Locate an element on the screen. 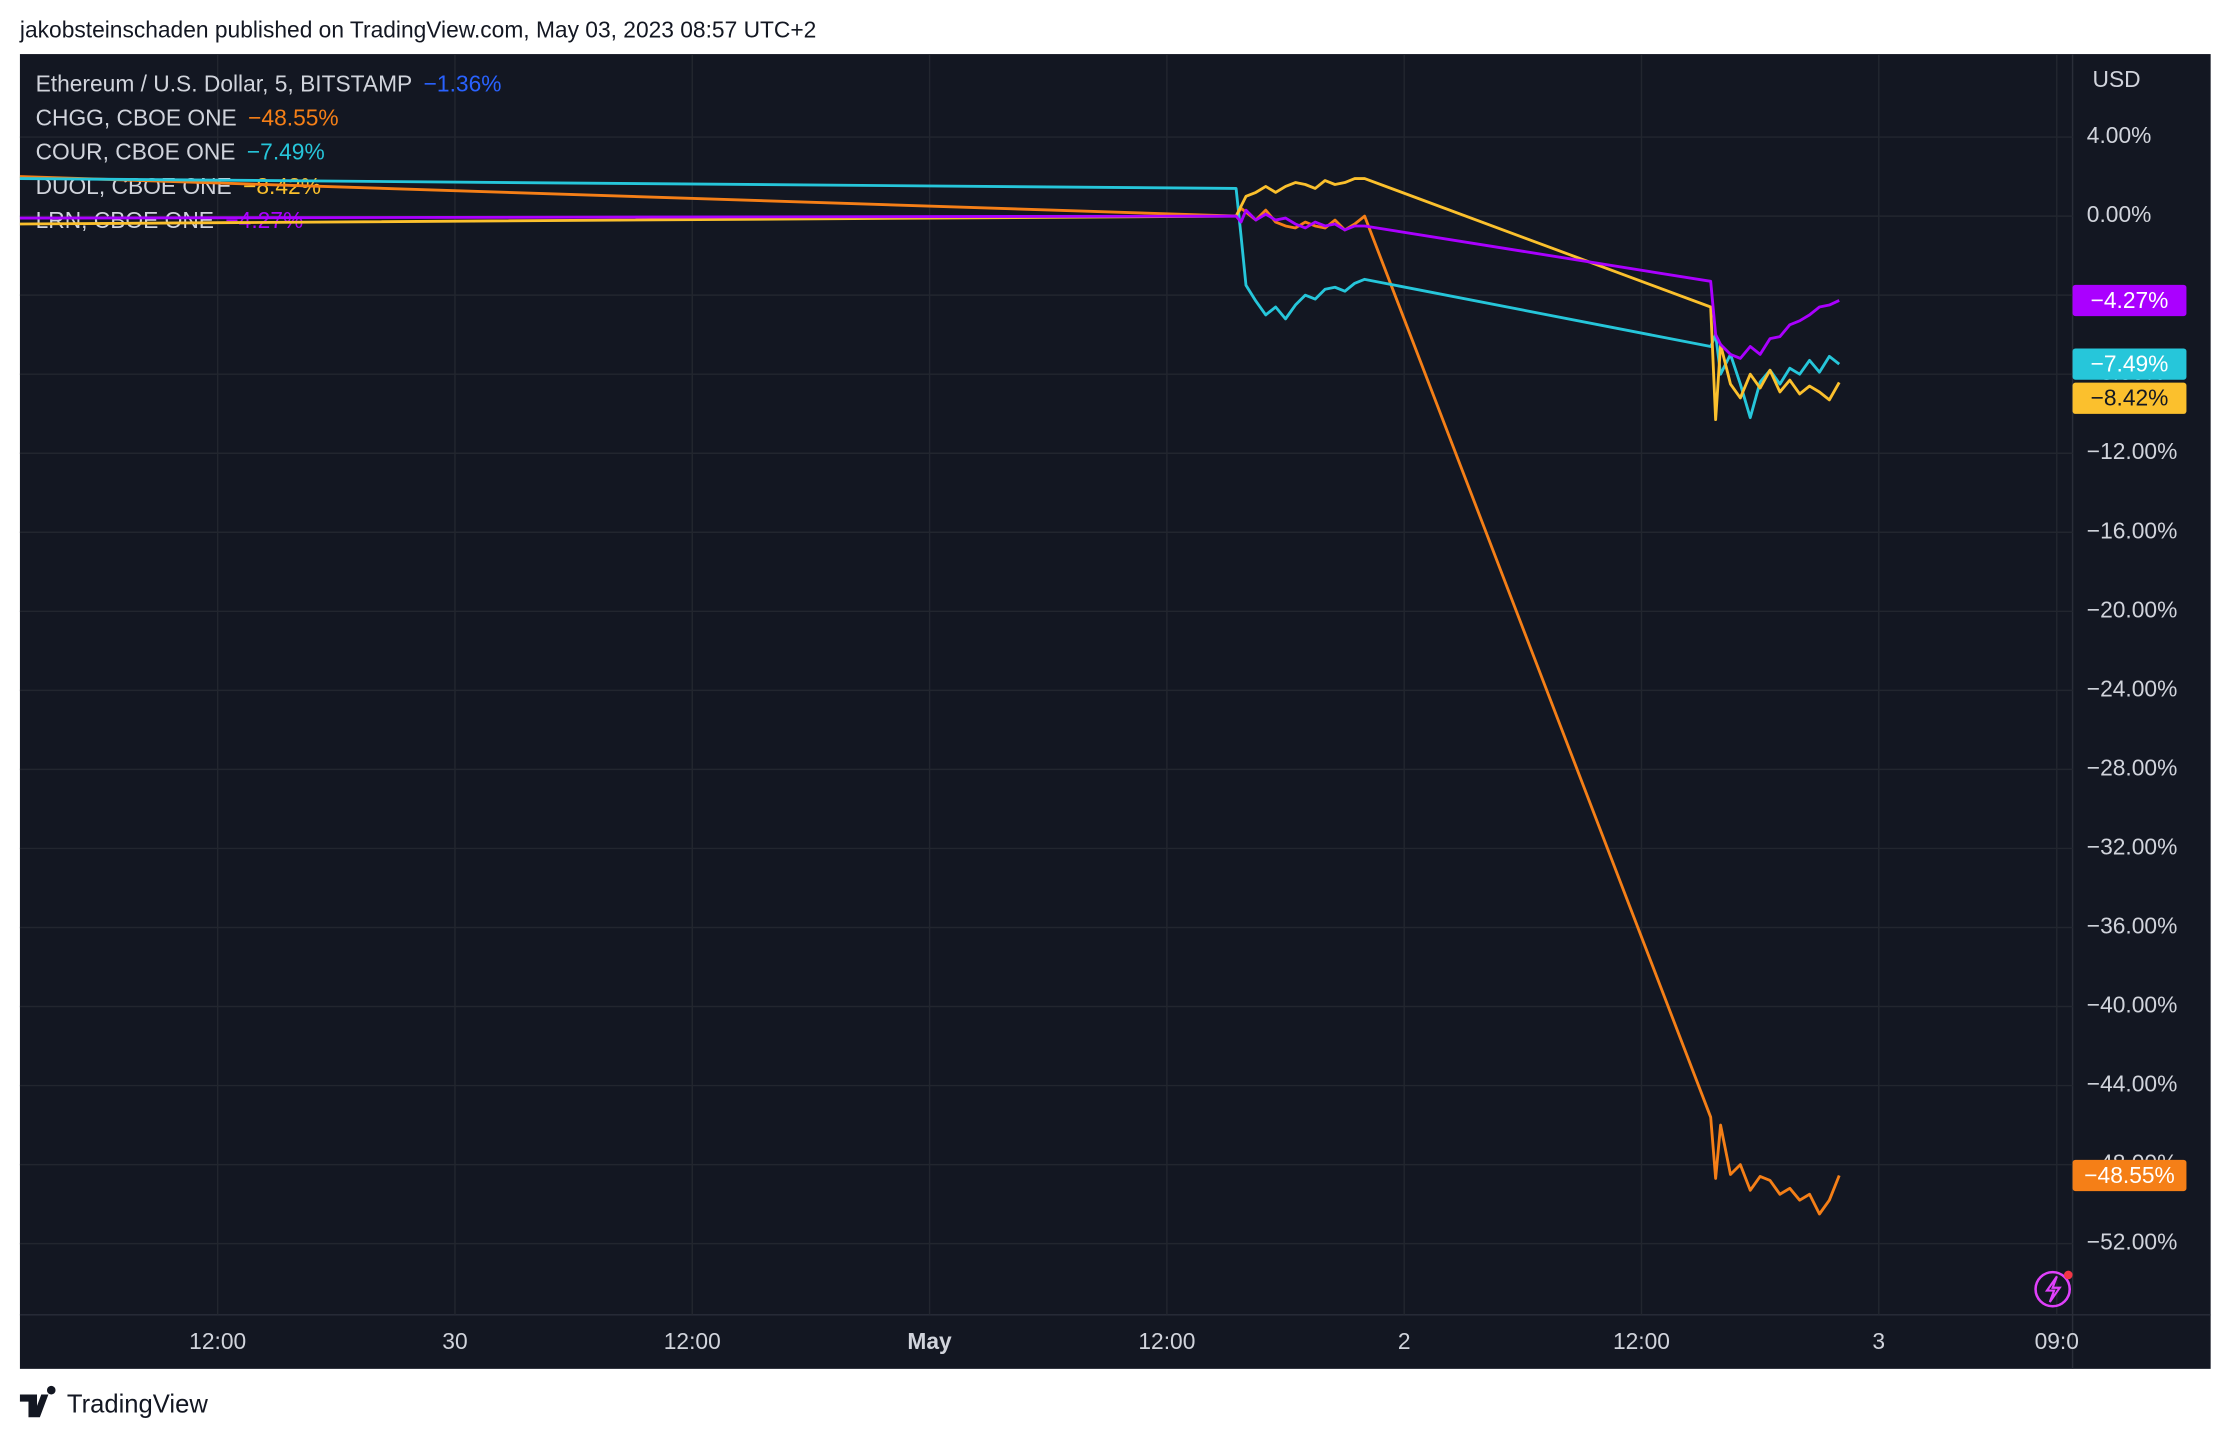 Image resolution: width=2232 pixels, height=1440 pixels. y-tick-label: −28.00% is located at coordinates (2132, 767).